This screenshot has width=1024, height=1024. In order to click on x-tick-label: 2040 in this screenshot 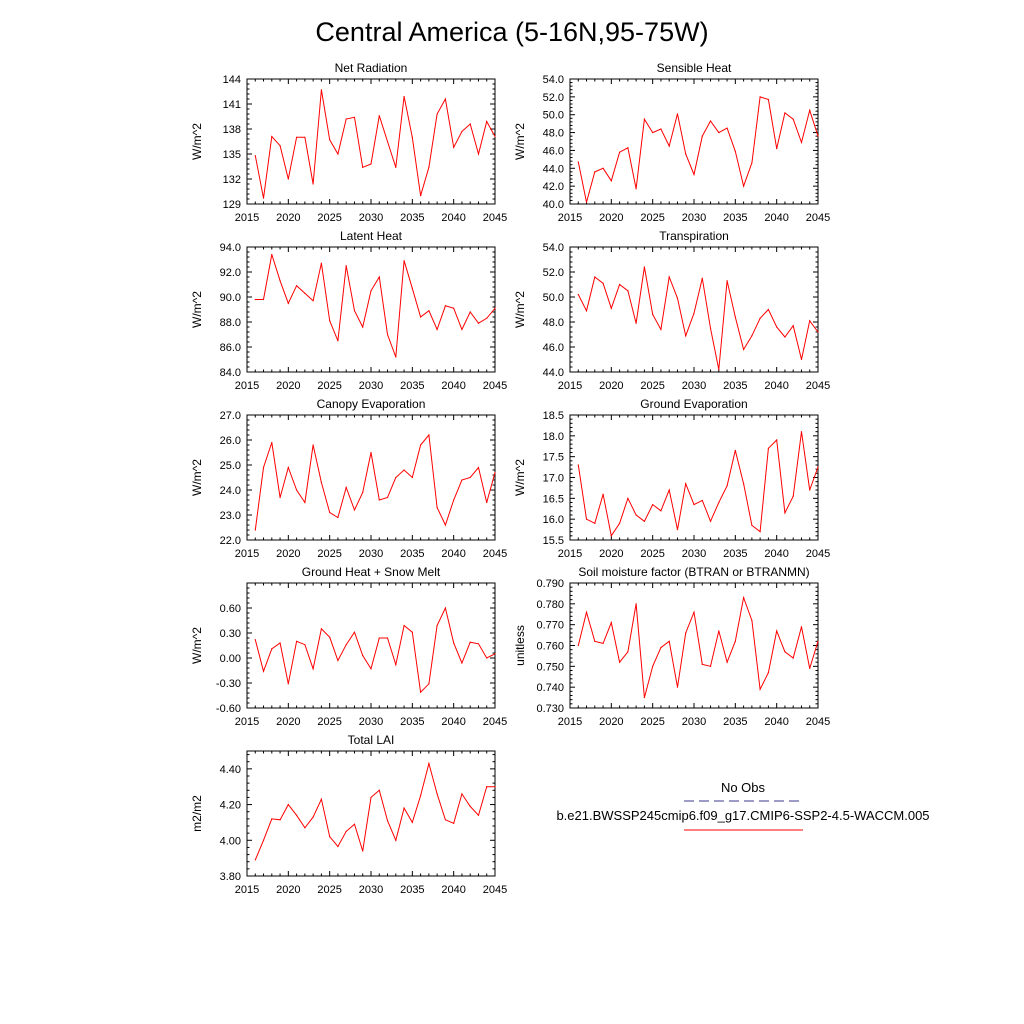, I will do `click(453, 554)`.